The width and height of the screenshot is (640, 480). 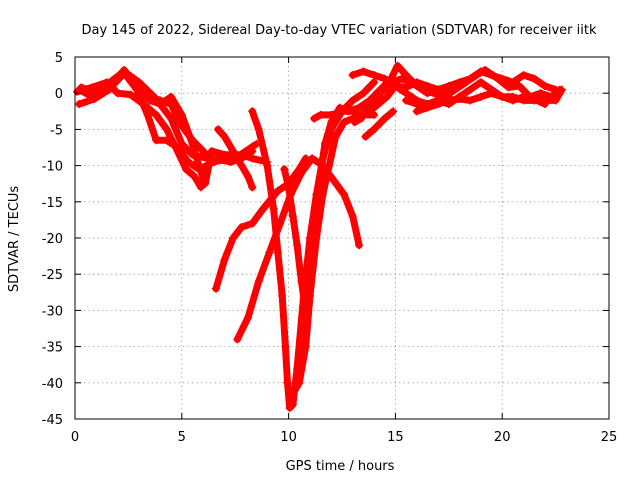 What do you see at coordinates (52, 420) in the screenshot?
I see `y-tick-label: -45` at bounding box center [52, 420].